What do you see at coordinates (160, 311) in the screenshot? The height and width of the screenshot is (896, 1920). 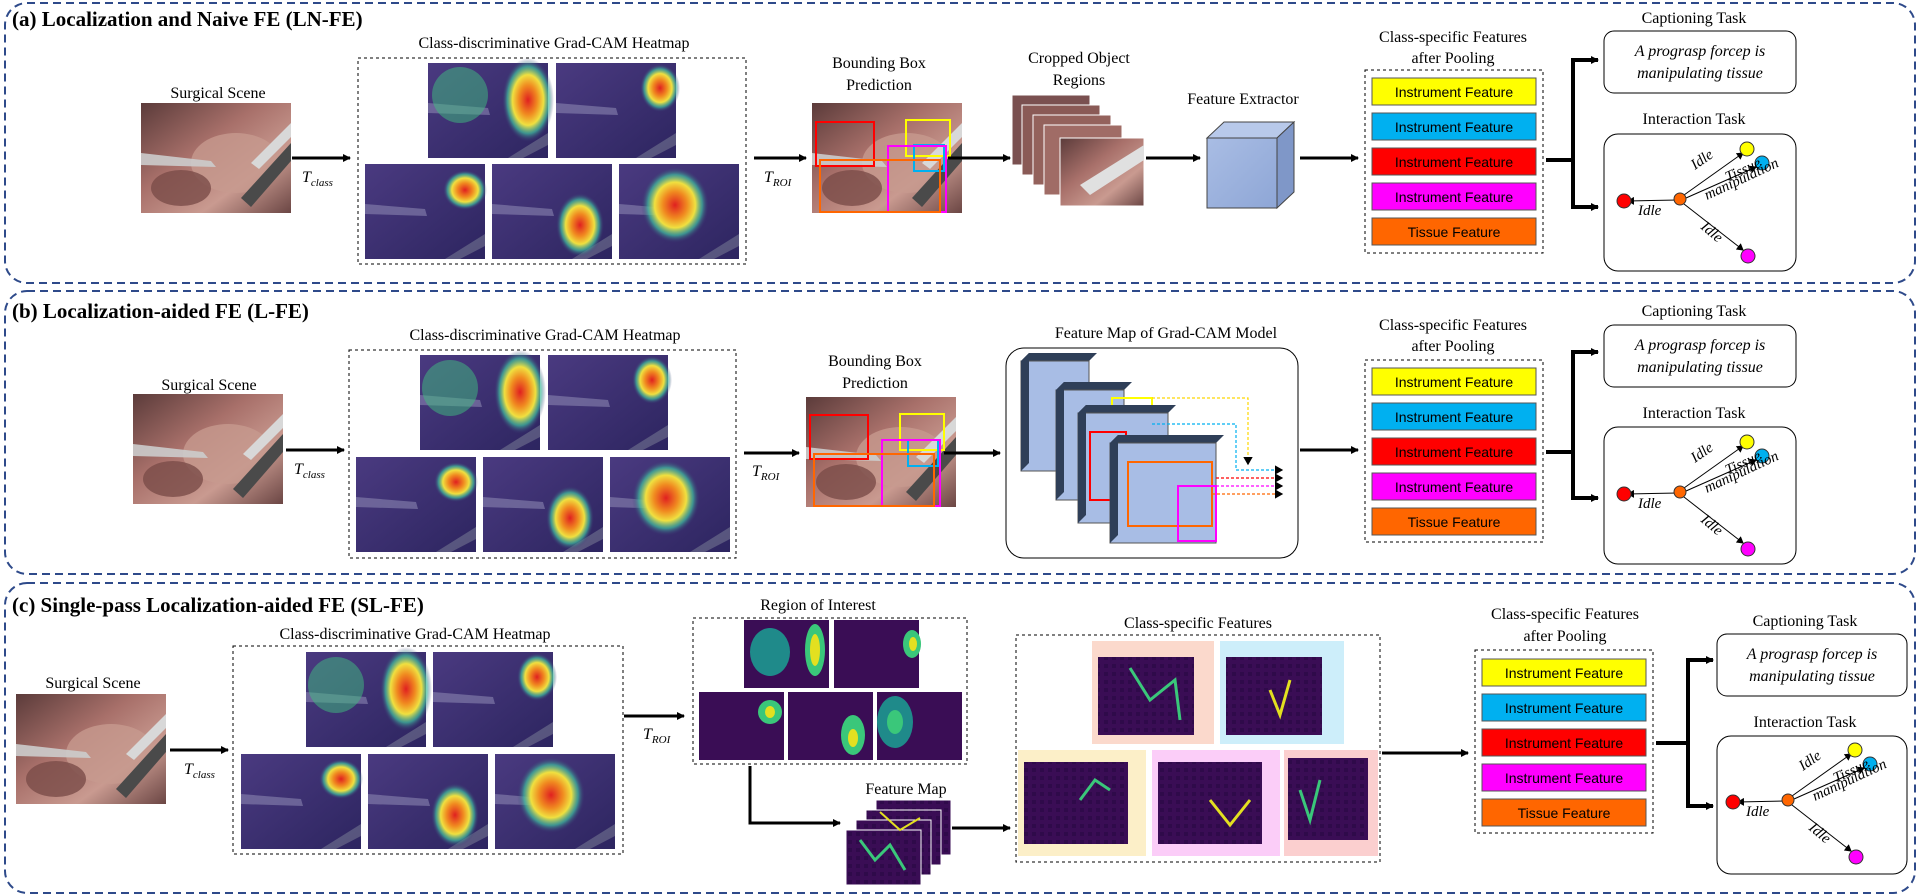 I see `panel-b-title: (b) Localization-aided FE (L-FE)` at bounding box center [160, 311].